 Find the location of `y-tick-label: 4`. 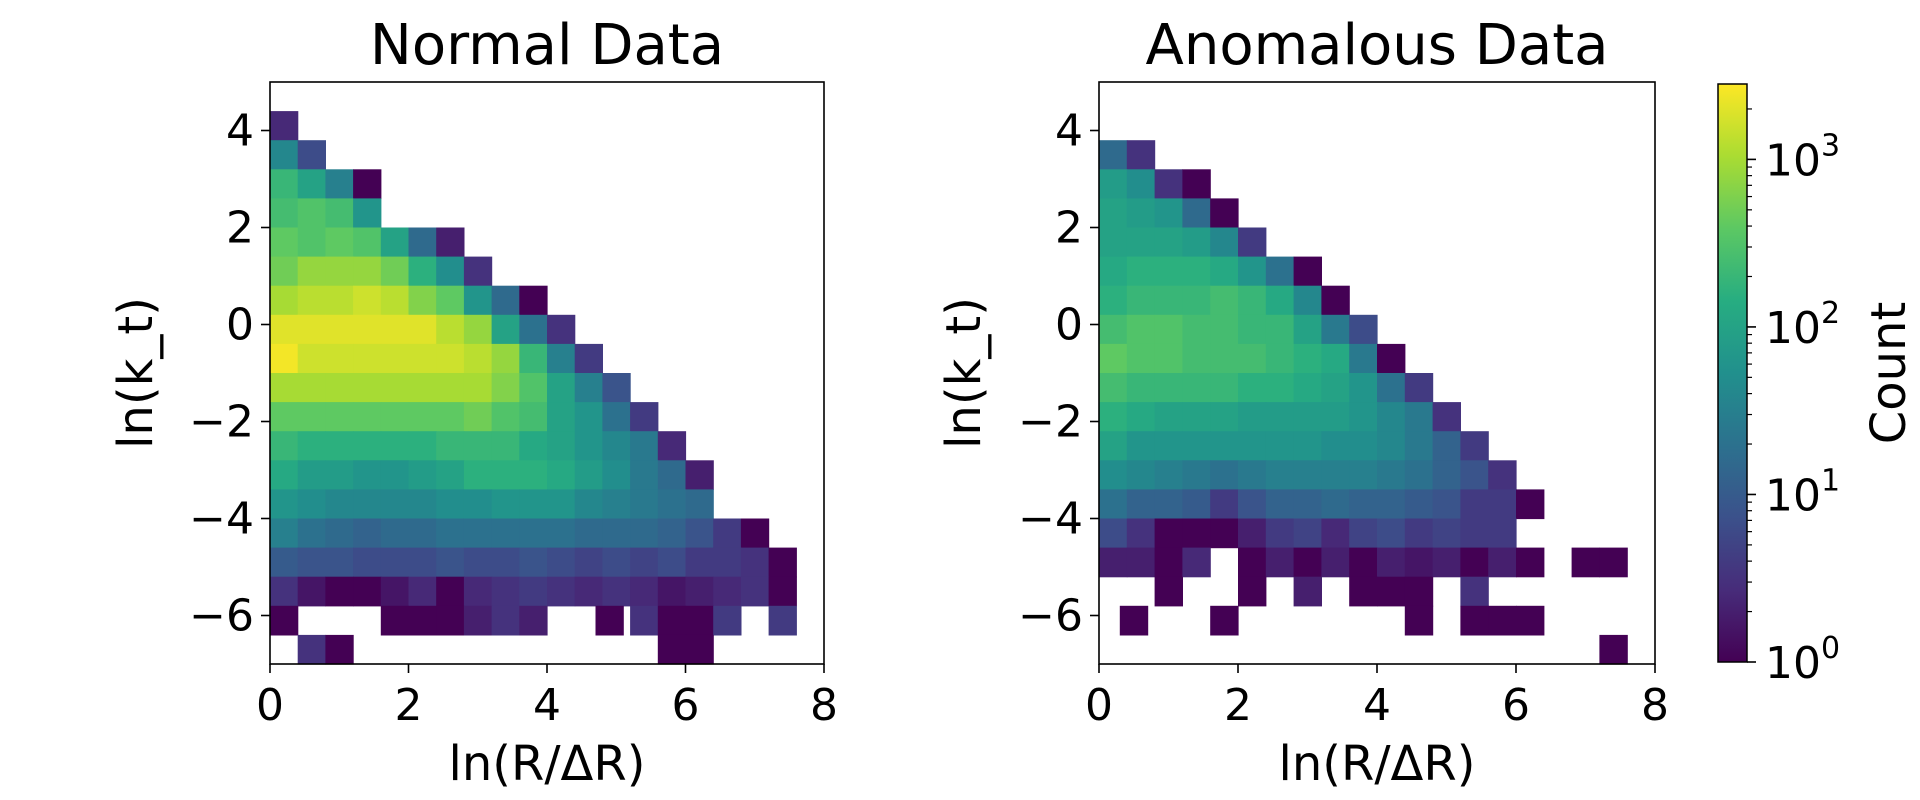

y-tick-label: 4 is located at coordinates (1069, 131).